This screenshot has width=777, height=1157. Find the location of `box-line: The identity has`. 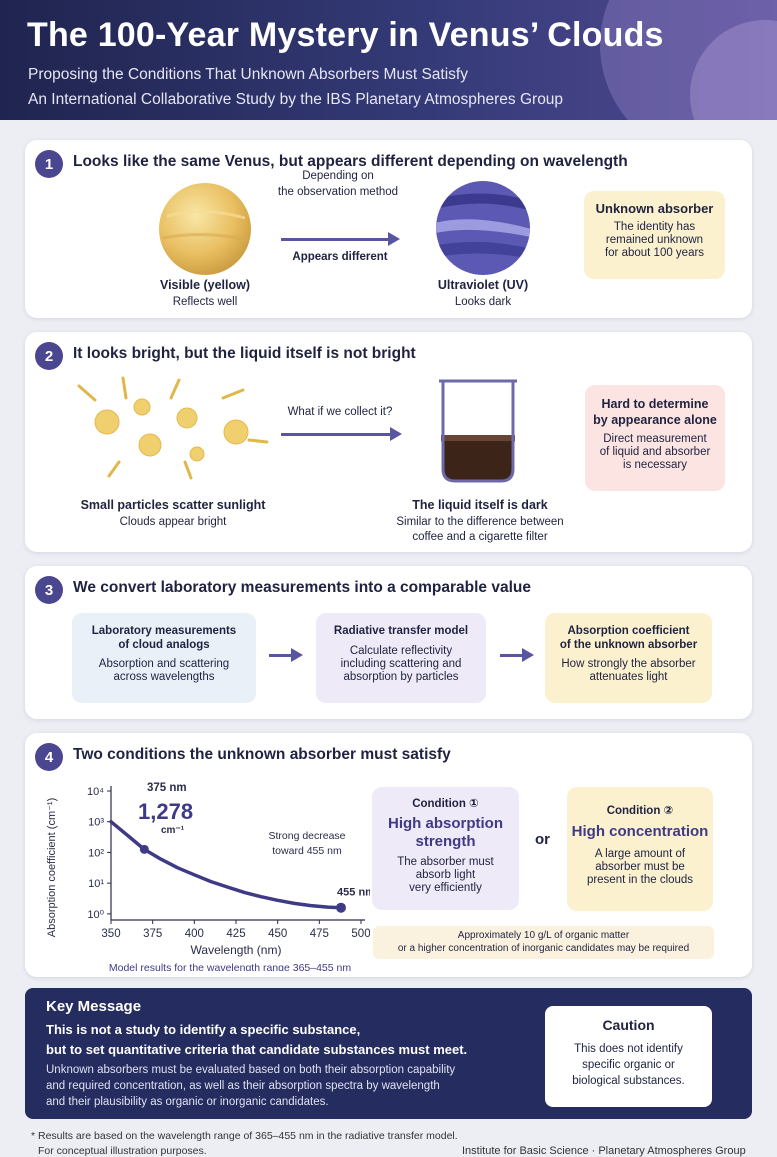

box-line: The identity has is located at coordinates (654, 227).